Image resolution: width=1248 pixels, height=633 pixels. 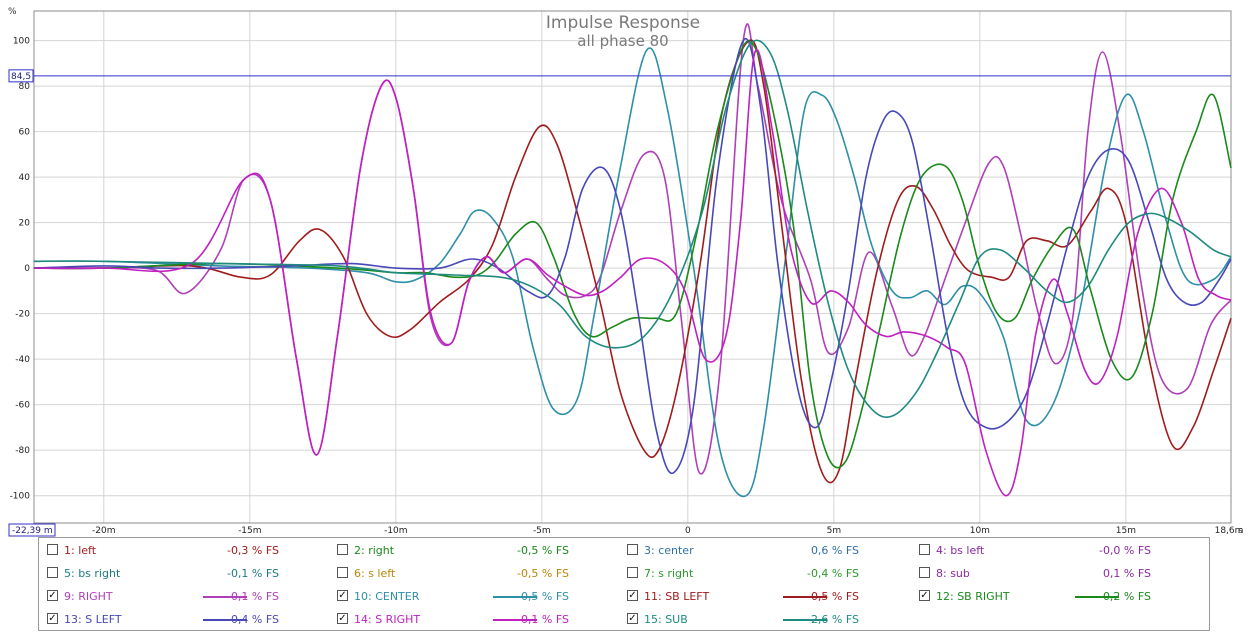 What do you see at coordinates (764, 573) in the screenshot?
I see `legend-item: 7: s right -0,4 % FS` at bounding box center [764, 573].